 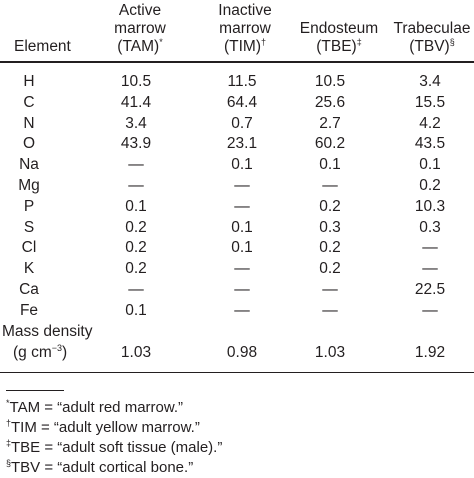 What do you see at coordinates (237, 372) in the screenshot?
I see `table-bottom-rule` at bounding box center [237, 372].